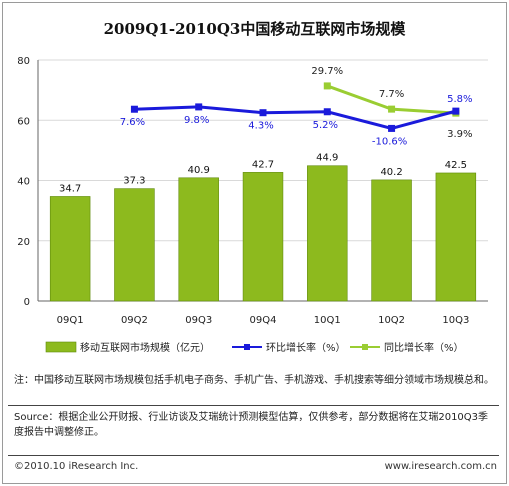 This screenshot has height=486, width=509. What do you see at coordinates (459, 134) in the screenshot?
I see `yoy-rate-label: 3.9%` at bounding box center [459, 134].